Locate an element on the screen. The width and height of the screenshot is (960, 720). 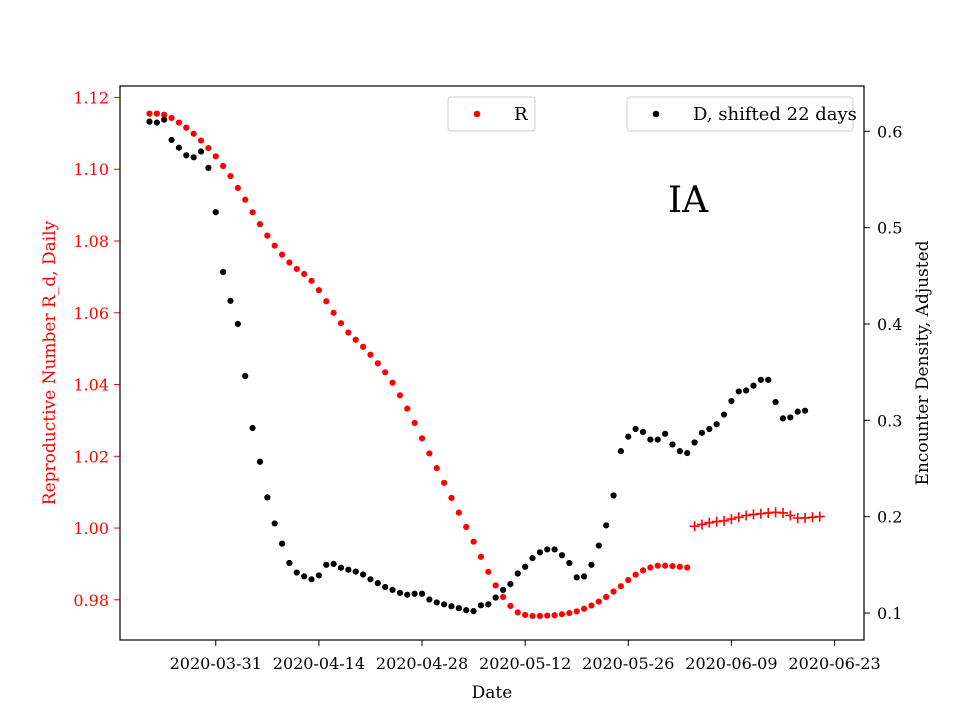
legend-d: D, shifted 22 days is located at coordinates (741, 114).